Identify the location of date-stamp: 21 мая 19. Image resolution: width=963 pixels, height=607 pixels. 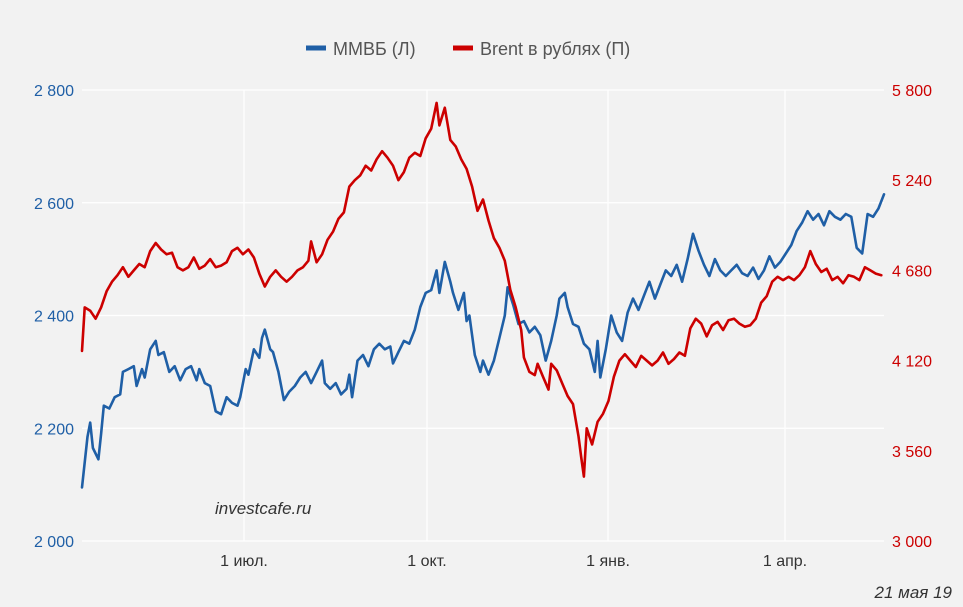
(913, 592).